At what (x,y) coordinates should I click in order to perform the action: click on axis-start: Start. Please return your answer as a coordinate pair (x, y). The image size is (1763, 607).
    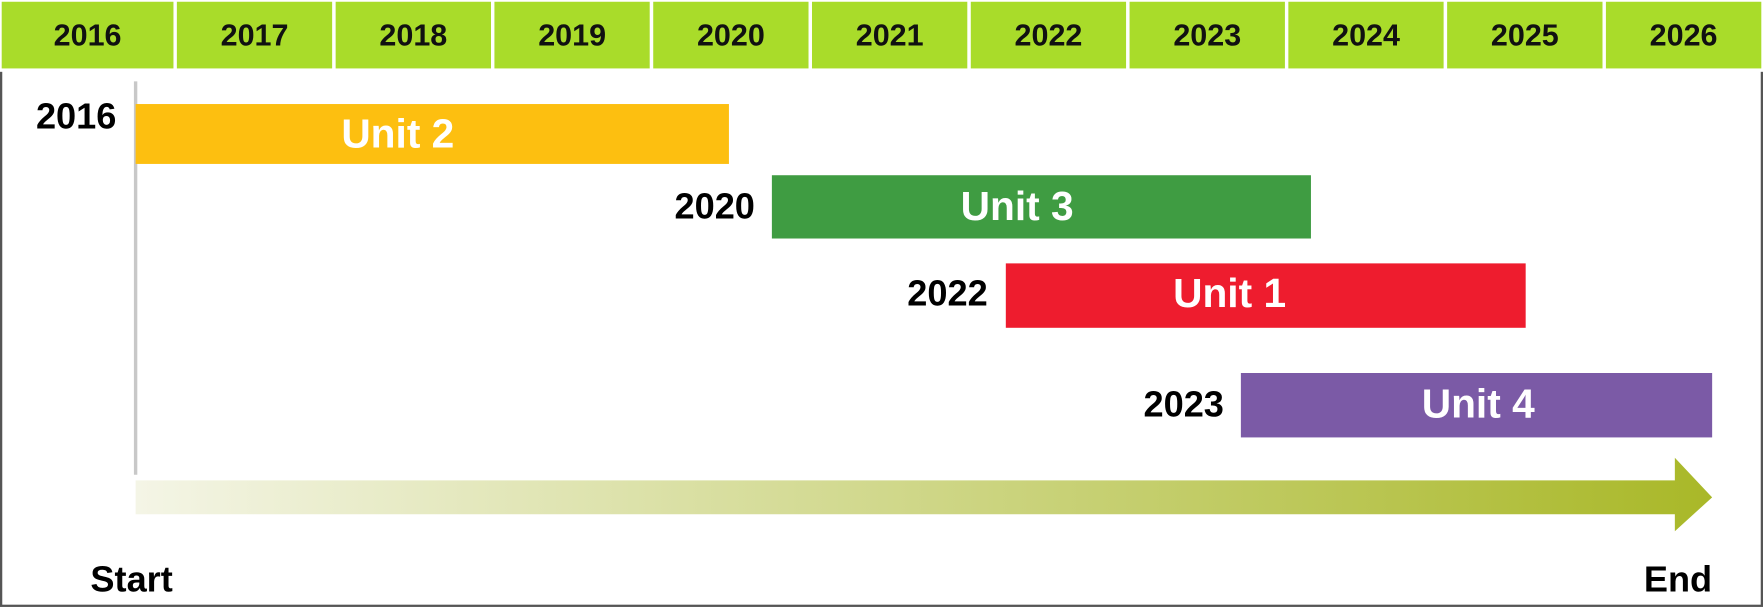
    Looking at the image, I should click on (131, 579).